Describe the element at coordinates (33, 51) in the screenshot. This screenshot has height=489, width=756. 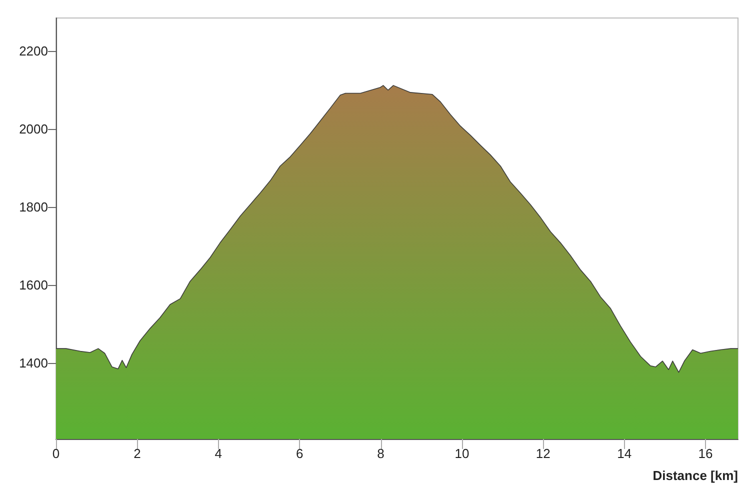
I see `y-tick-label: 2200` at that location.